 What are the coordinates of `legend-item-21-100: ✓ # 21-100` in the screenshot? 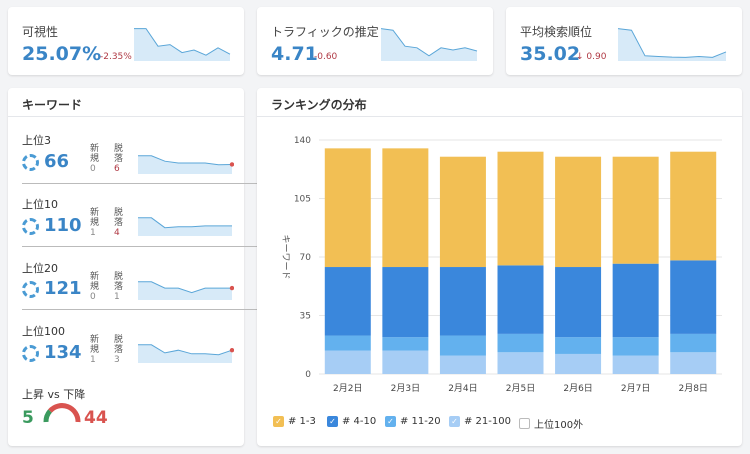 It's located at (480, 421).